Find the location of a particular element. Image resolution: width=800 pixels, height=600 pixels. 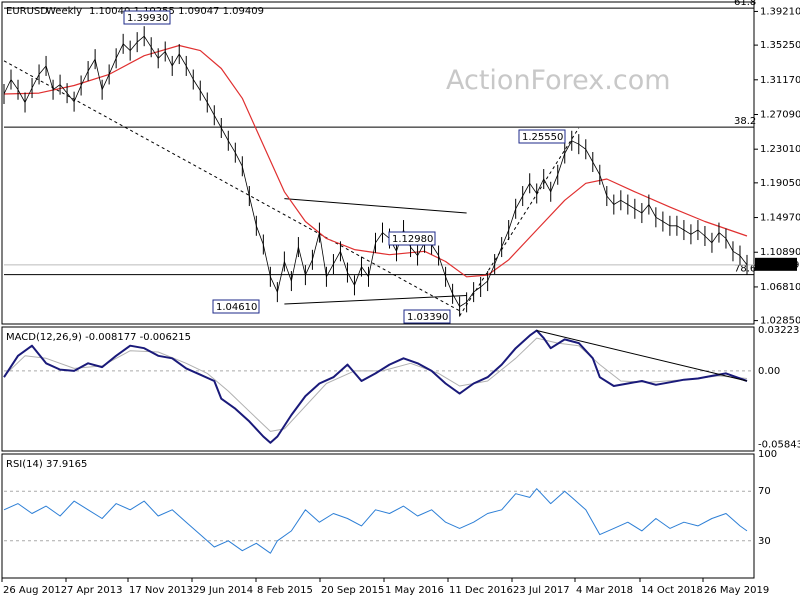

macd-signal-line is located at coordinates (375, 384).